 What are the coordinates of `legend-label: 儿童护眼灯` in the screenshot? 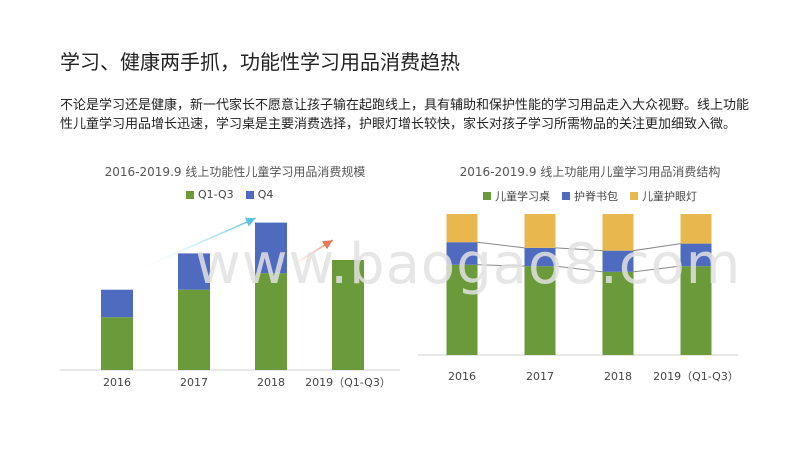 It's located at (669, 196).